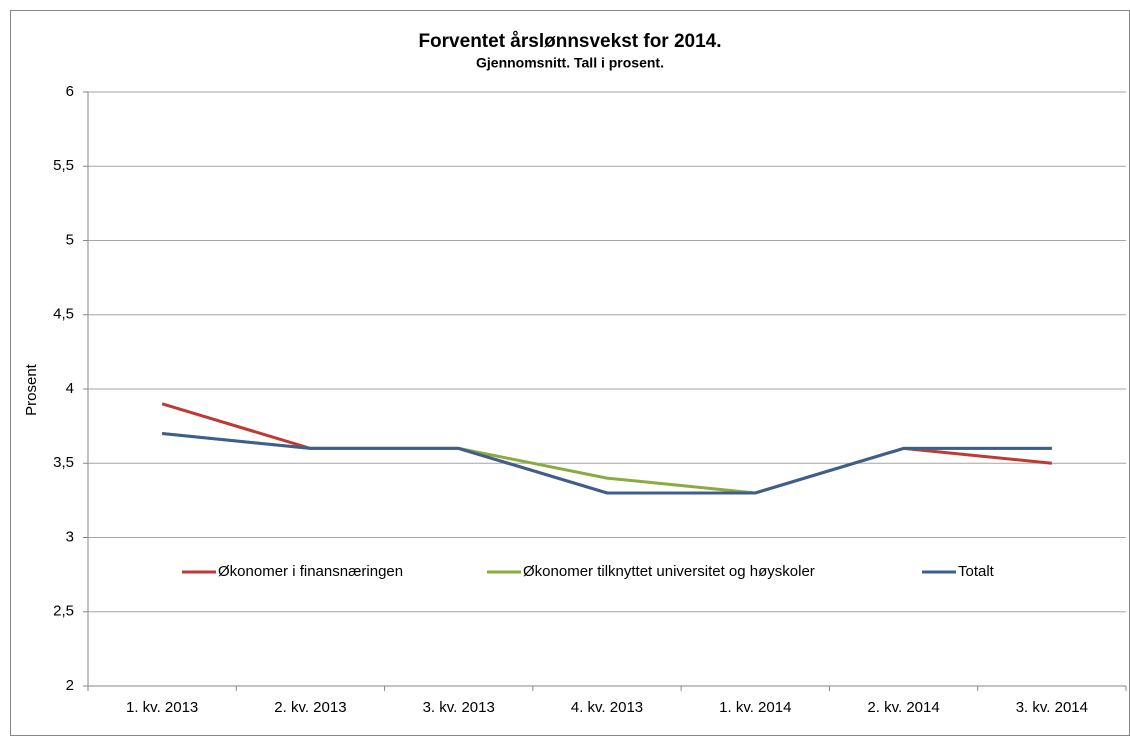  What do you see at coordinates (63, 165) in the screenshot?
I see `y-tick-label: 5,5` at bounding box center [63, 165].